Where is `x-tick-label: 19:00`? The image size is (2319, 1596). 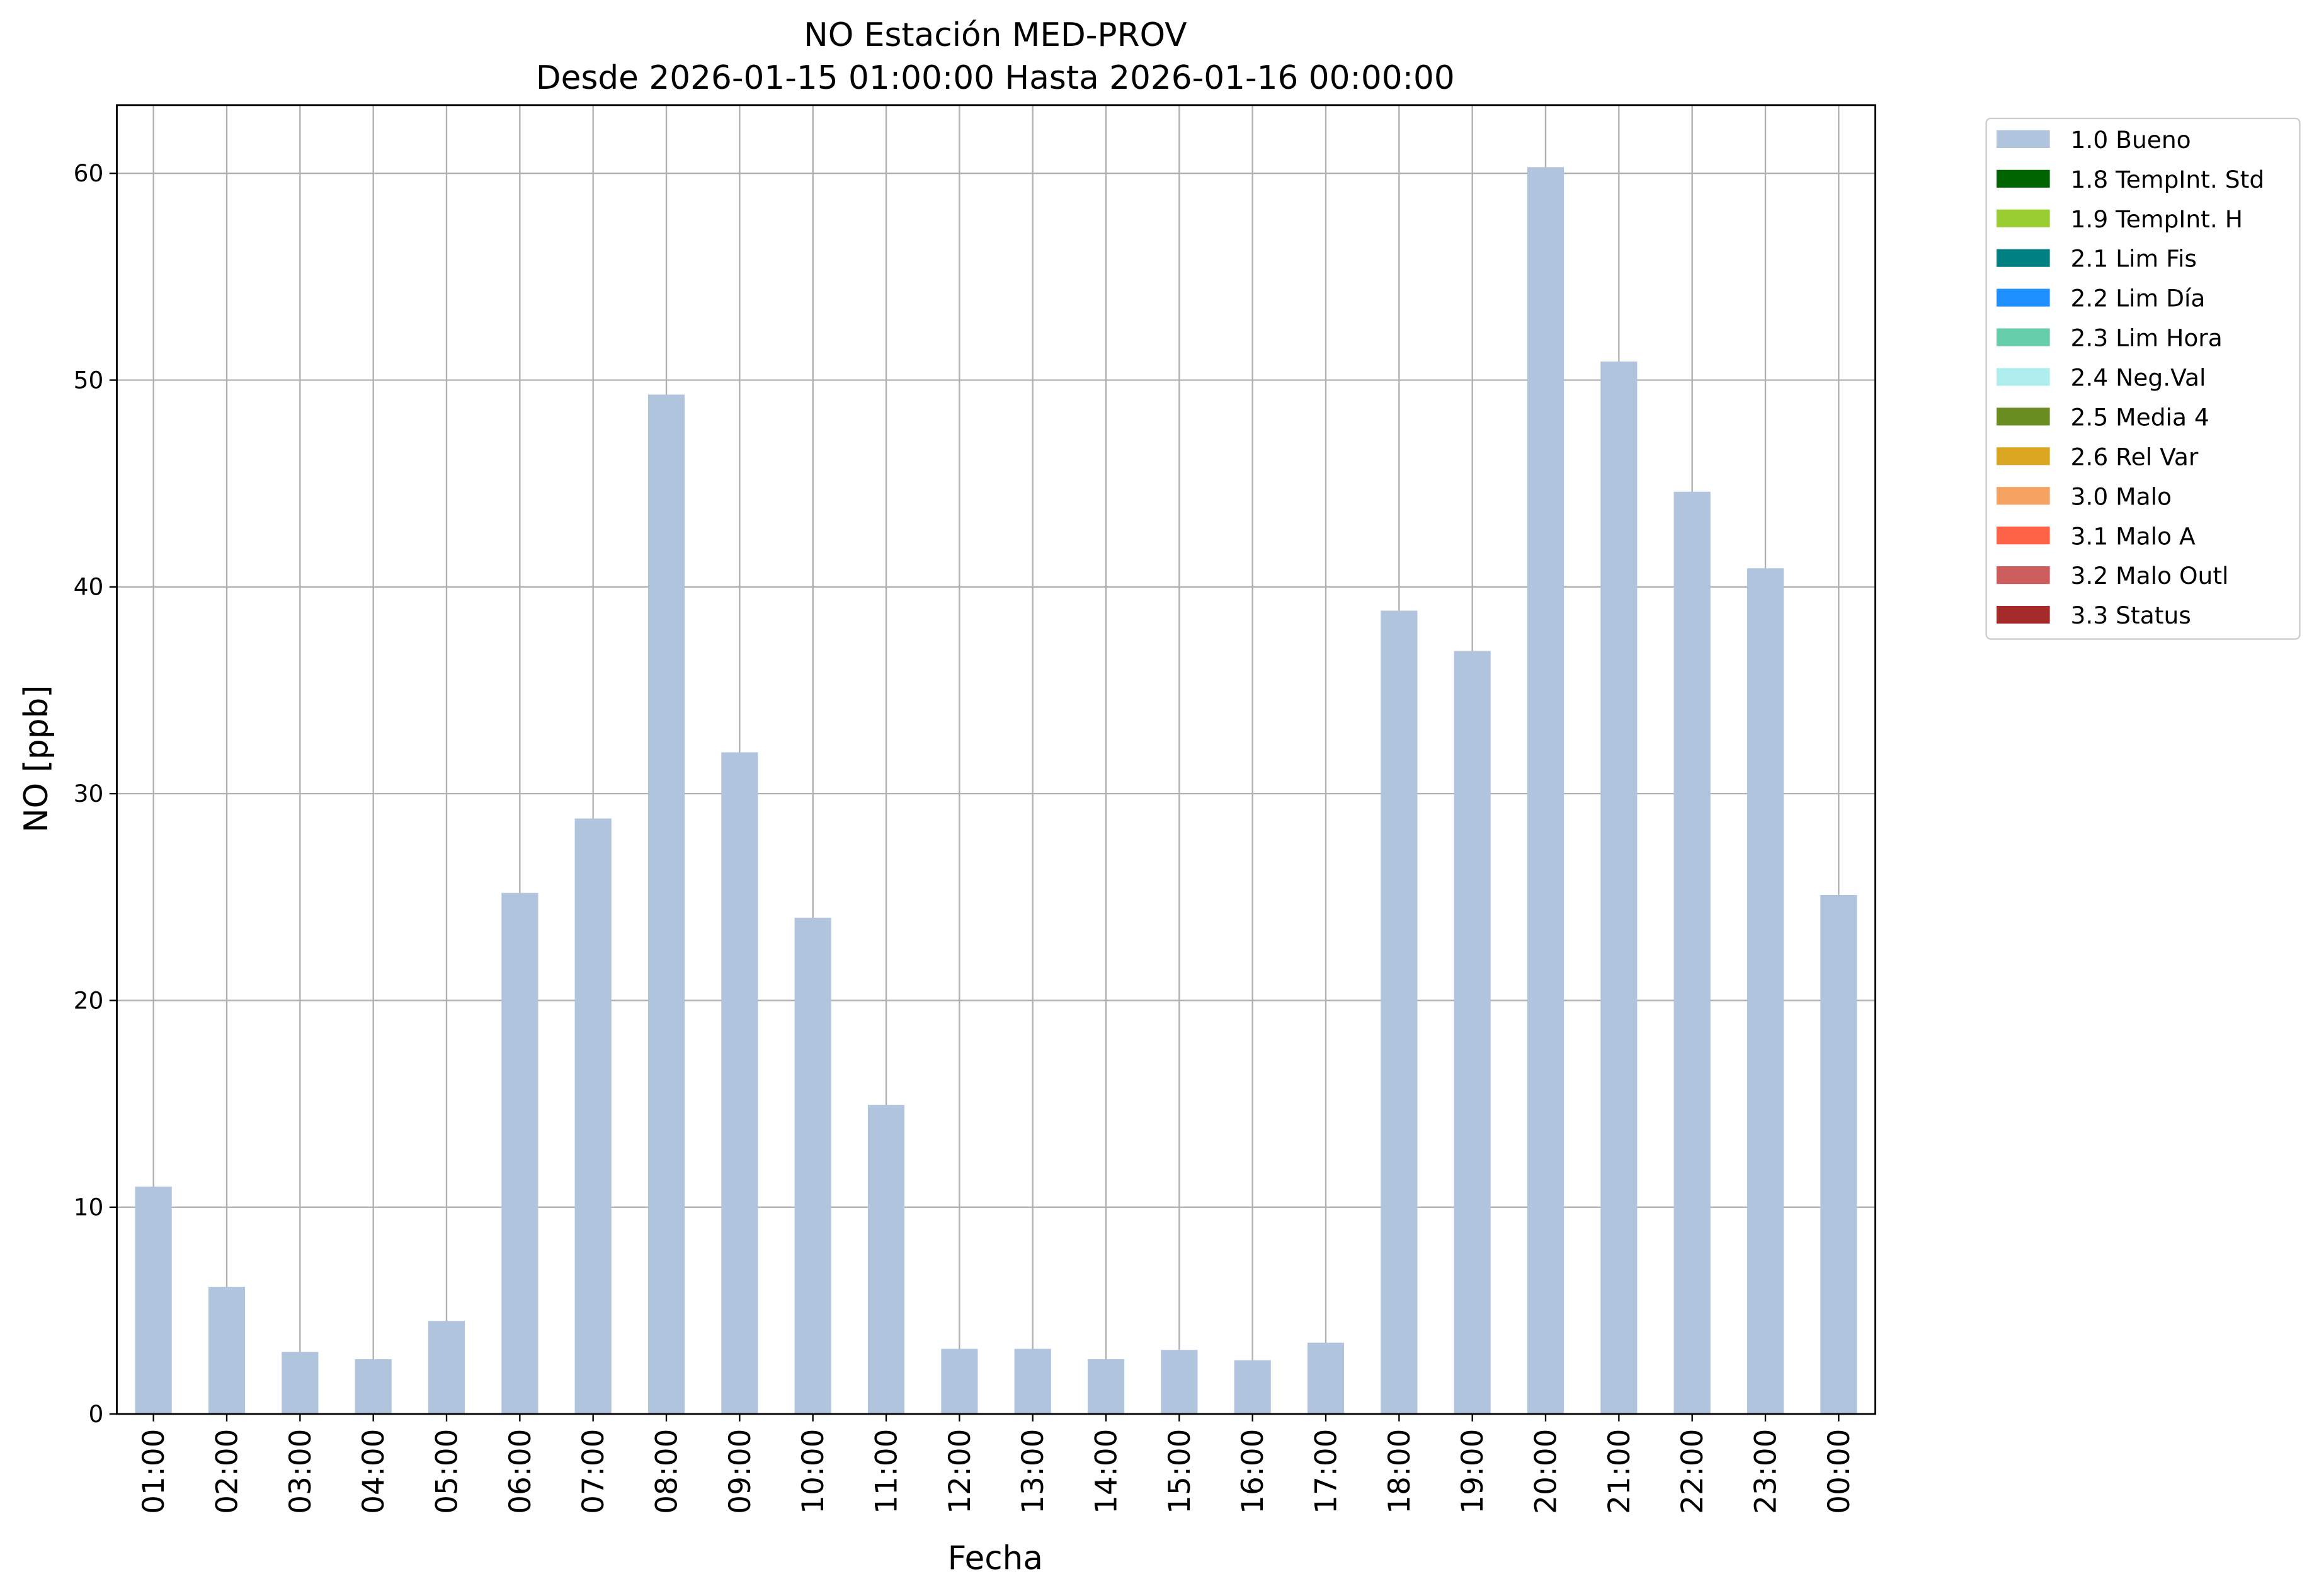 x-tick-label: 19:00 is located at coordinates (1473, 1471).